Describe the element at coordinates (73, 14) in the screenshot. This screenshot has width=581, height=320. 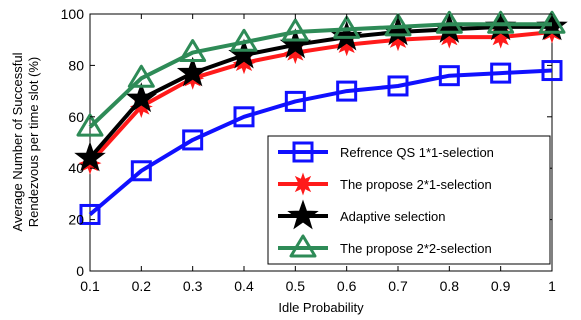
I see `y-tick-label: 100` at that location.